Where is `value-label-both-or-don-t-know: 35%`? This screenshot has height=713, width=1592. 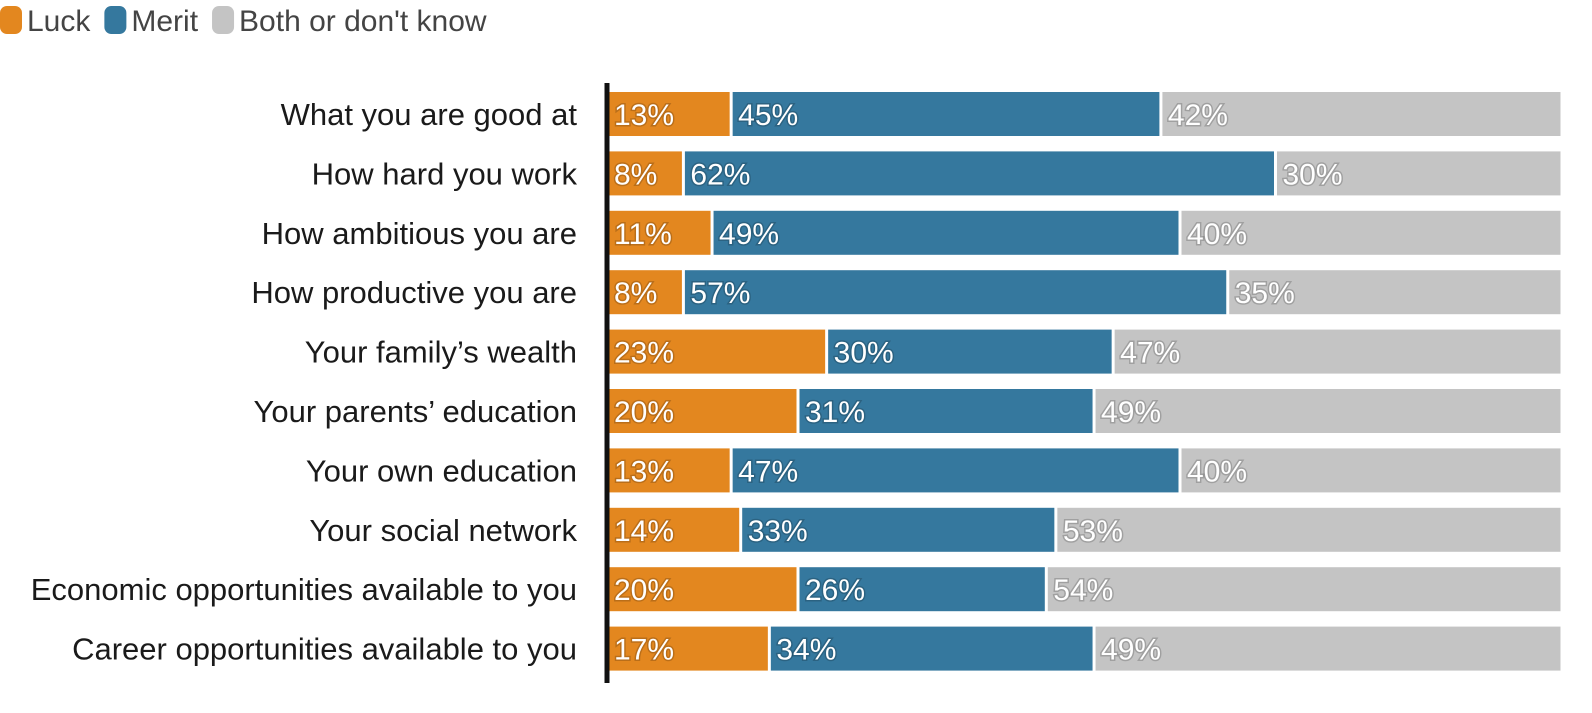
value-label-both-or-don-t-know: 35% is located at coordinates (1265, 293).